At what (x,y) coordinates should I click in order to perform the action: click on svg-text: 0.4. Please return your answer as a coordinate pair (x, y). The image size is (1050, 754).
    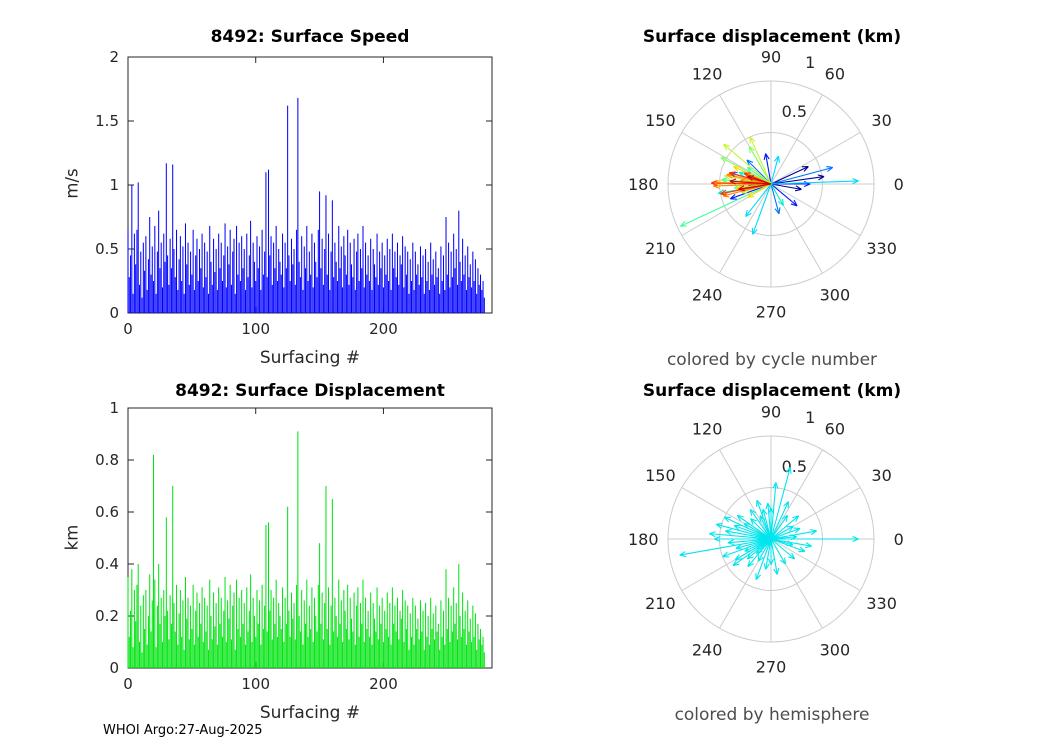
    Looking at the image, I should click on (107, 564).